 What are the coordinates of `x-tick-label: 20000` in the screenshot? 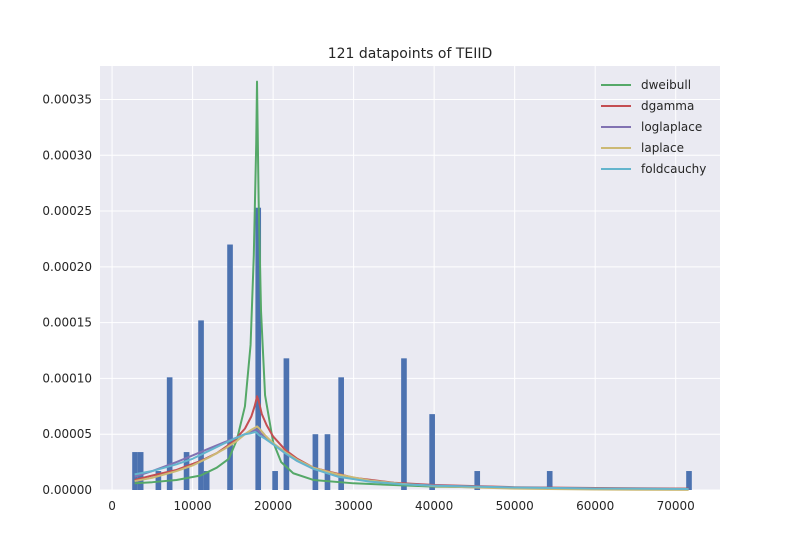 It's located at (273, 506).